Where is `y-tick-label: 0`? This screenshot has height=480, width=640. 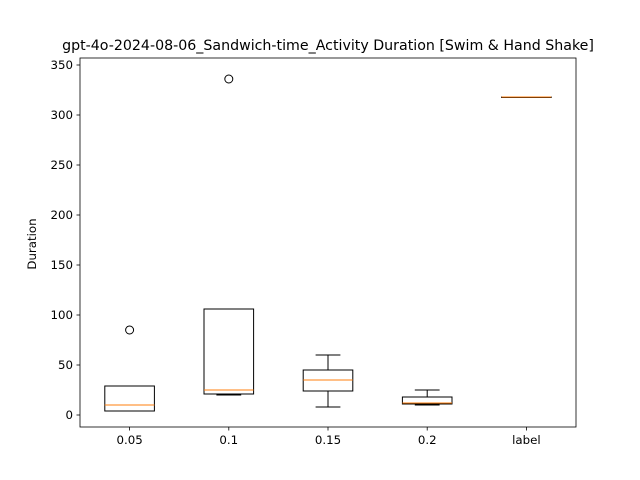 y-tick-label: 0 is located at coordinates (69, 415).